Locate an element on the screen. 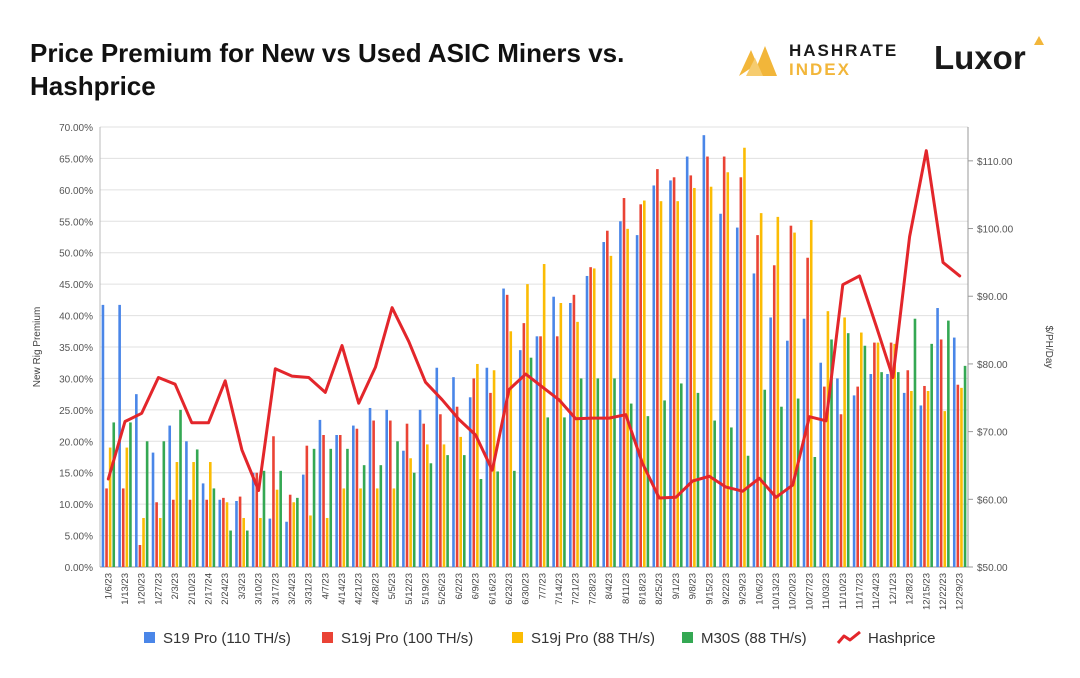 This screenshot has height=678, width=1080. y-tick-label: 25.00% is located at coordinates (76, 411).